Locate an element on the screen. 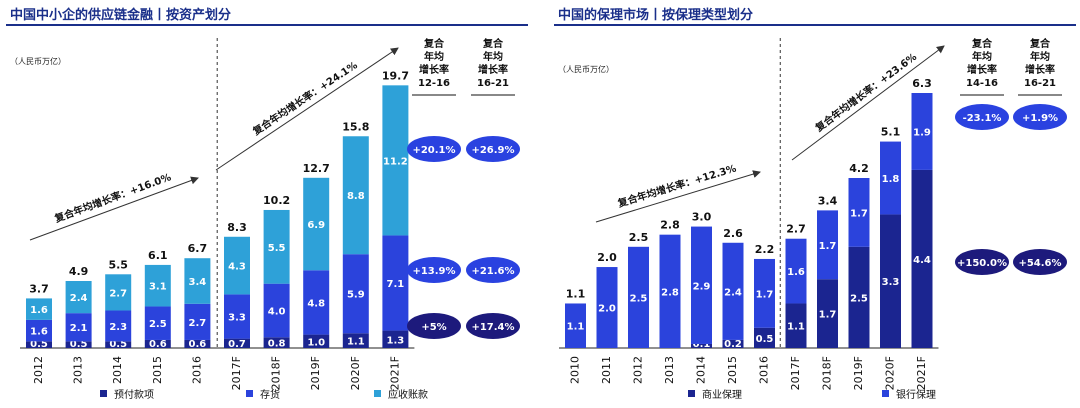  right-total-label: 2.6 is located at coordinates (733, 233).